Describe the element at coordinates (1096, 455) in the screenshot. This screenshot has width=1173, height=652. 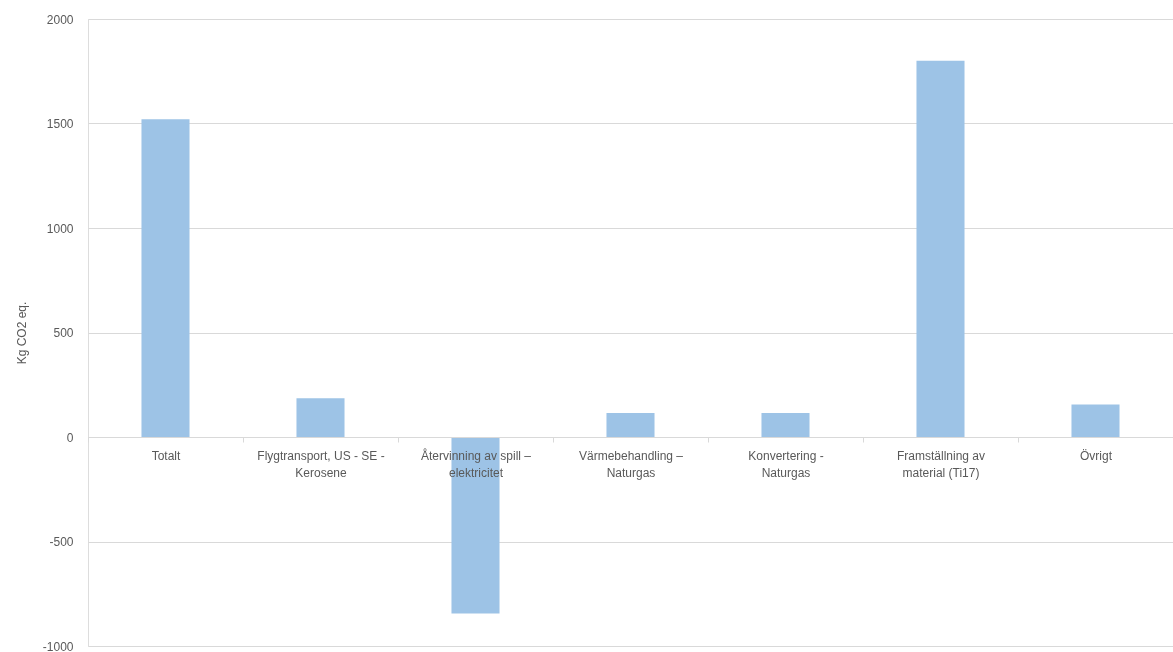
I see `x-tick-label: Övrigt` at that location.